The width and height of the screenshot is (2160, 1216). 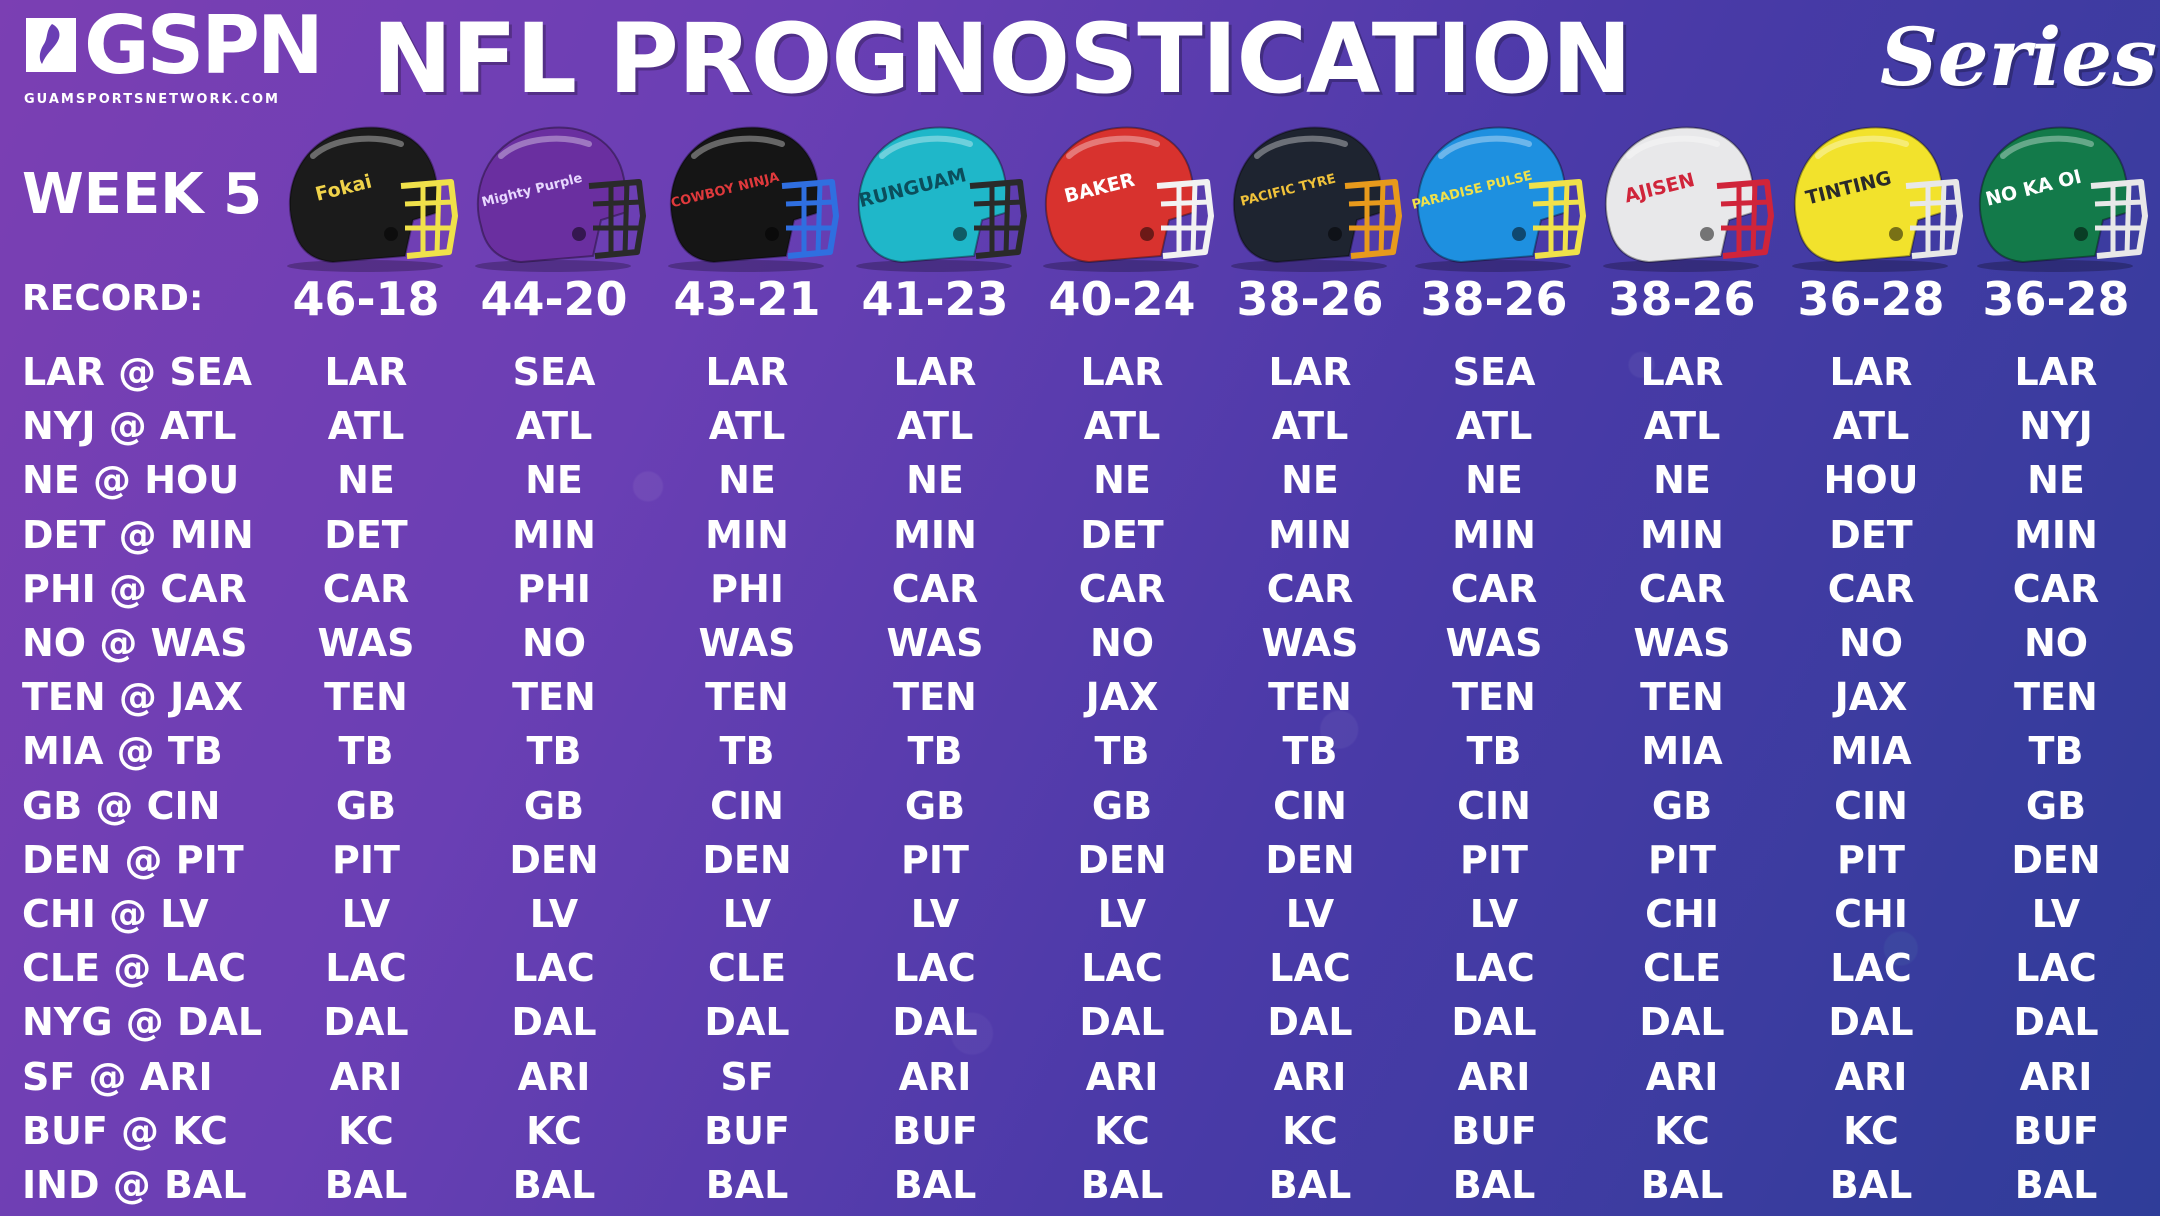 I want to click on helmet-icon: PACIFIC TYRE, so click(x=1310, y=195).